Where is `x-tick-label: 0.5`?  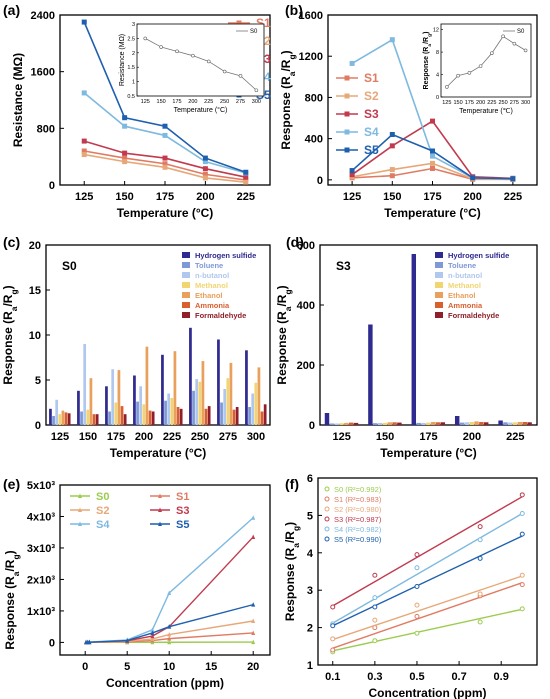
x-tick-label: 0.5 is located at coordinates (416, 677).